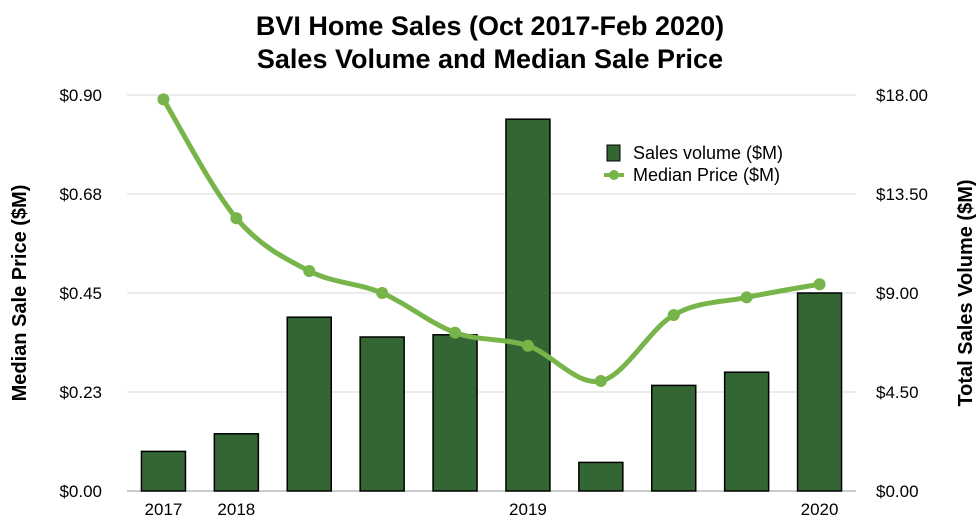 This screenshot has height=529, width=980. Describe the element at coordinates (897, 293) in the screenshot. I see `right-tick-label: $9.00` at that location.